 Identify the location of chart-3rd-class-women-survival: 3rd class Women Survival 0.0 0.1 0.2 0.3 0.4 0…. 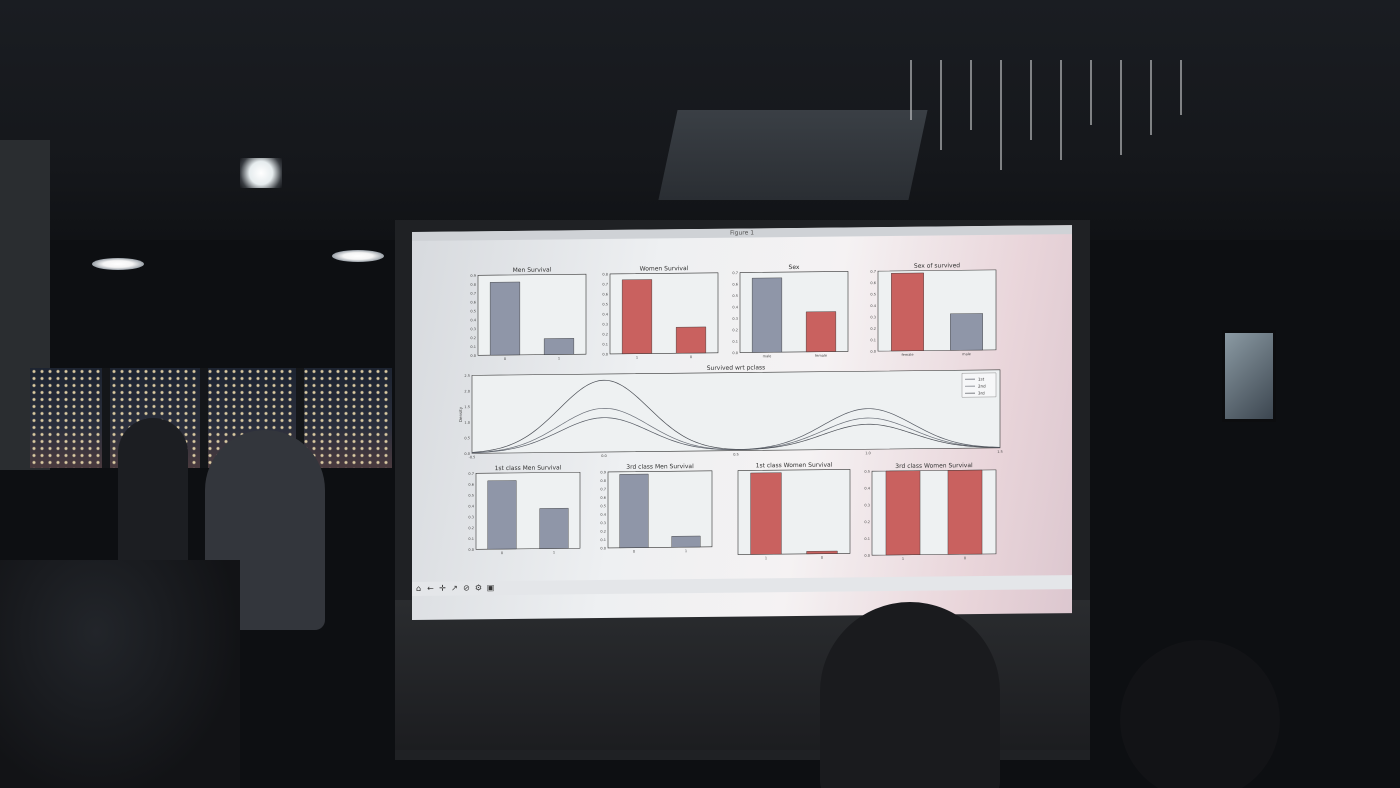
(930, 511).